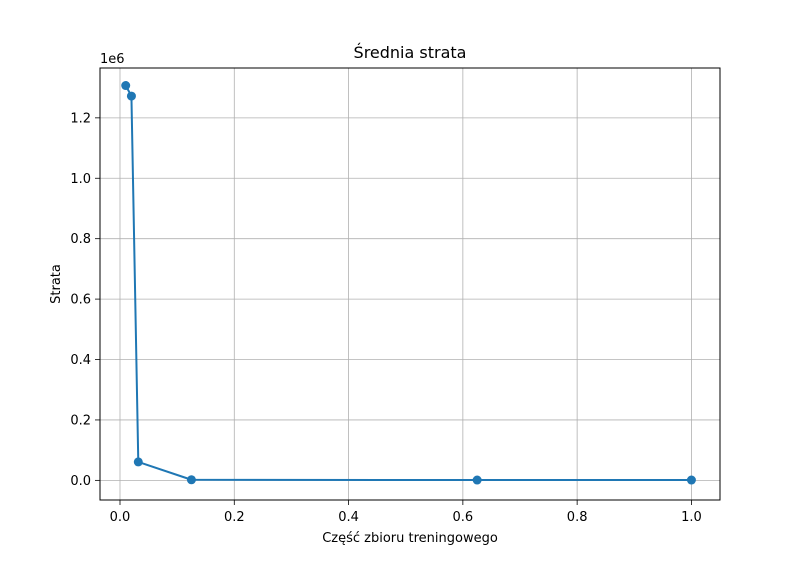 Image resolution: width=800 pixels, height=563 pixels. Describe the element at coordinates (80, 481) in the screenshot. I see `y-tick-label: 0.0` at that location.